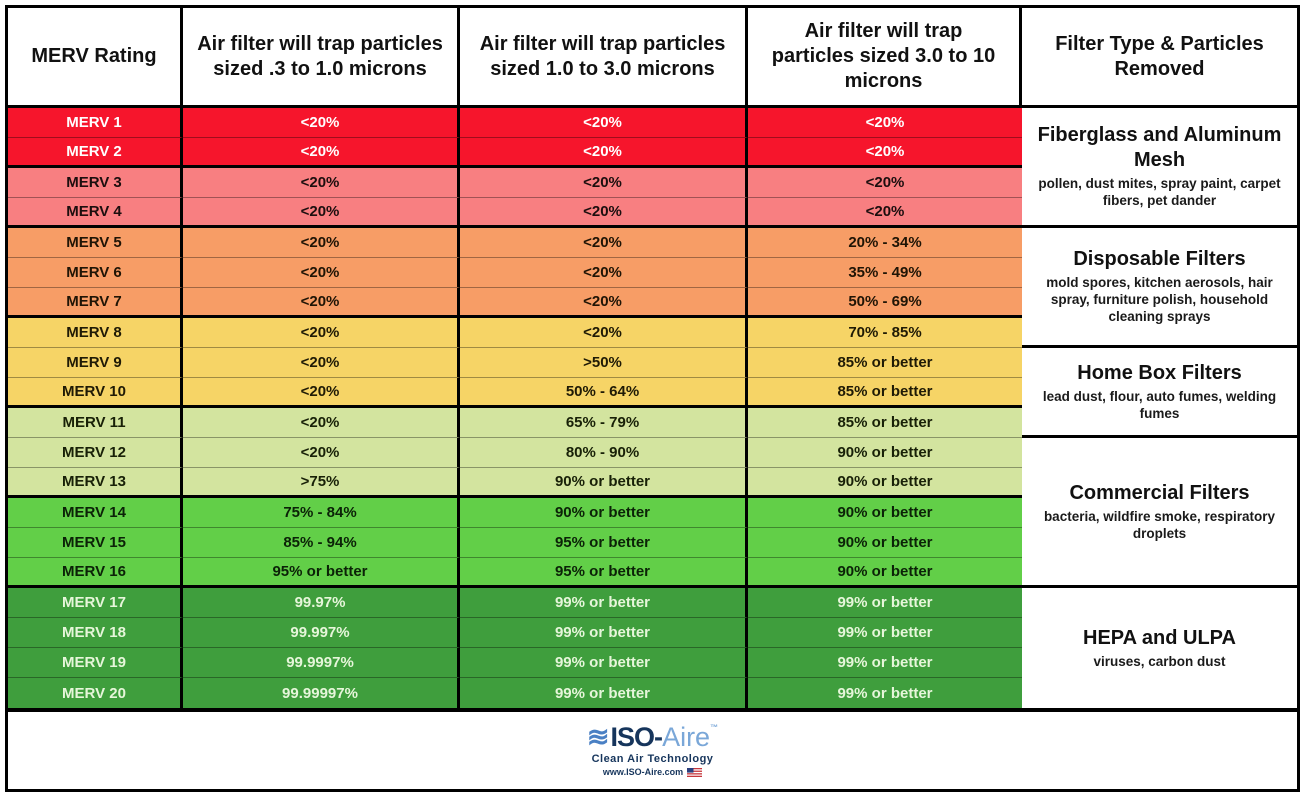  What do you see at coordinates (885, 273) in the screenshot?
I see `efficiency-cell: 35% - 49%` at bounding box center [885, 273].